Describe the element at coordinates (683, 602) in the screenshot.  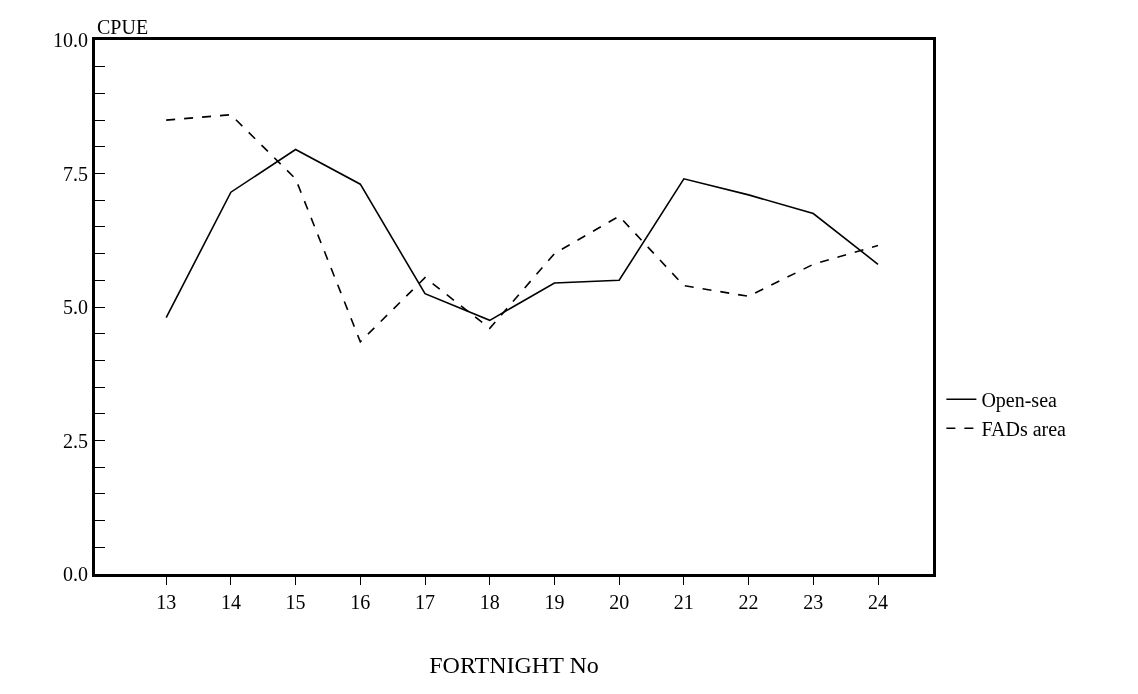
I see `x-tick-label: 21` at that location.